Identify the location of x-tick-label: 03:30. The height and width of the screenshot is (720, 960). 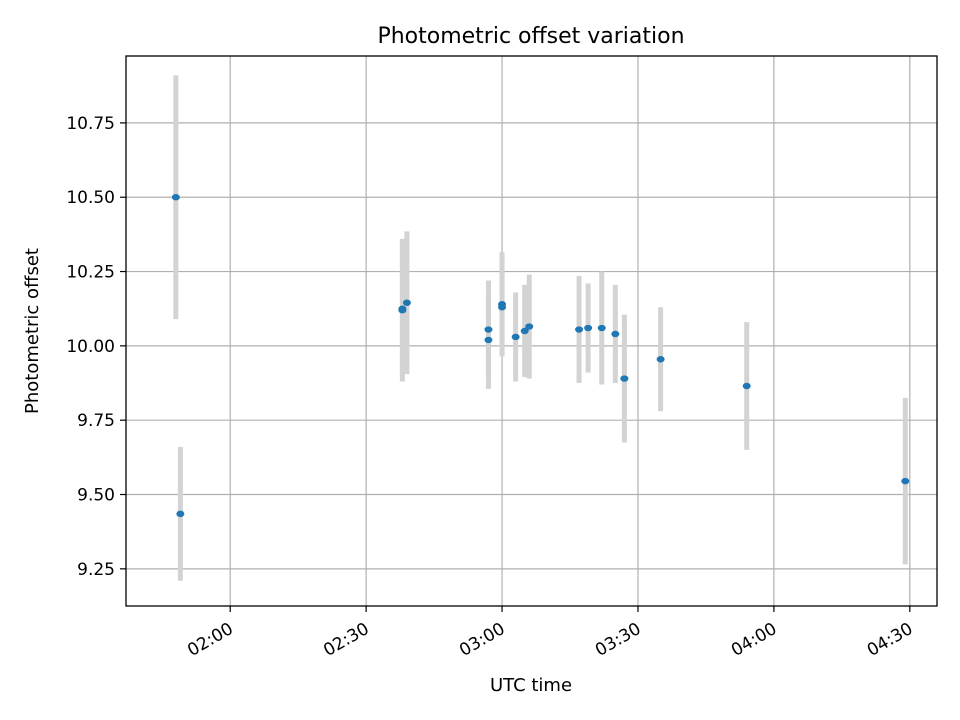
(618, 640).